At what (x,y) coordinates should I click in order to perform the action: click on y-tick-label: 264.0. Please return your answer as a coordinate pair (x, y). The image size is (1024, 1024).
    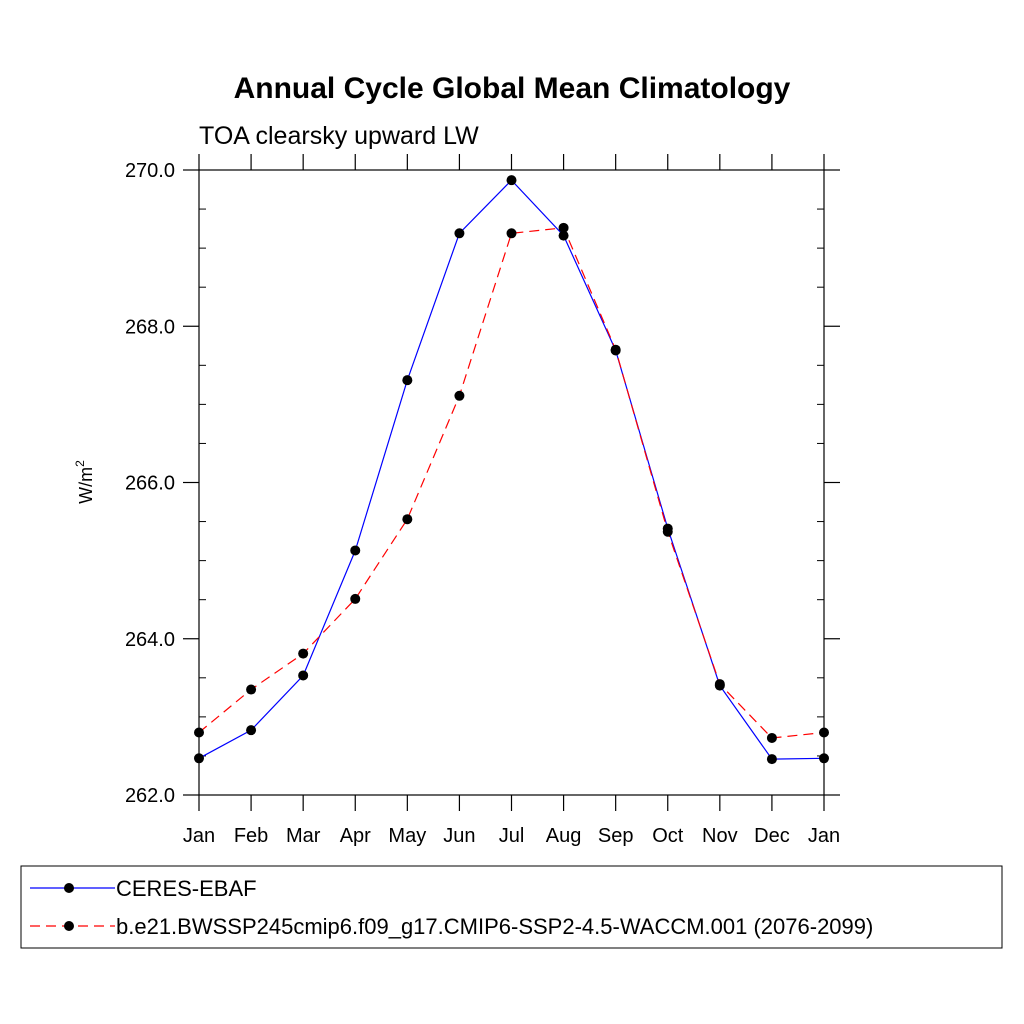
    Looking at the image, I should click on (150, 640).